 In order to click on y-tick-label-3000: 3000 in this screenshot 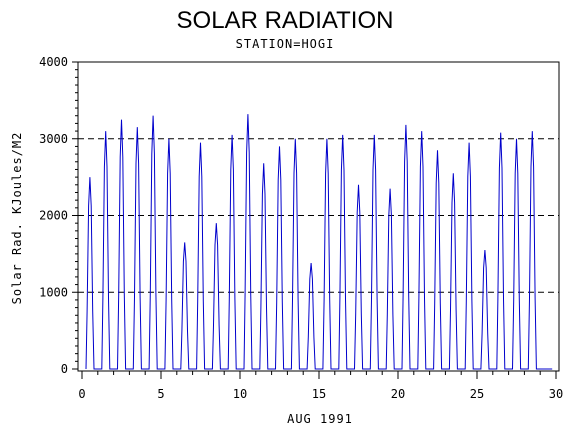, I will do `click(53, 139)`.